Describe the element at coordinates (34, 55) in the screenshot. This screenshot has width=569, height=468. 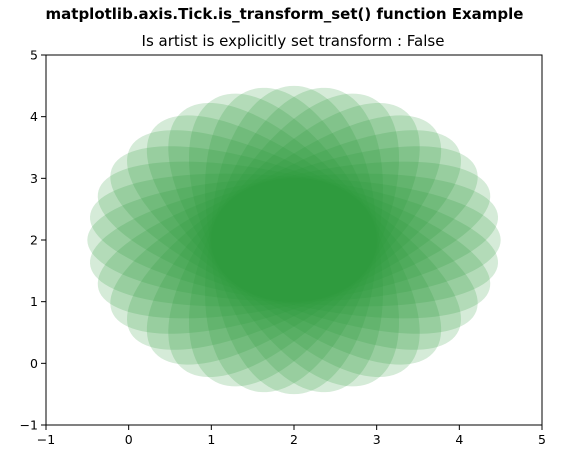
I see `y-tick-label: 5` at that location.